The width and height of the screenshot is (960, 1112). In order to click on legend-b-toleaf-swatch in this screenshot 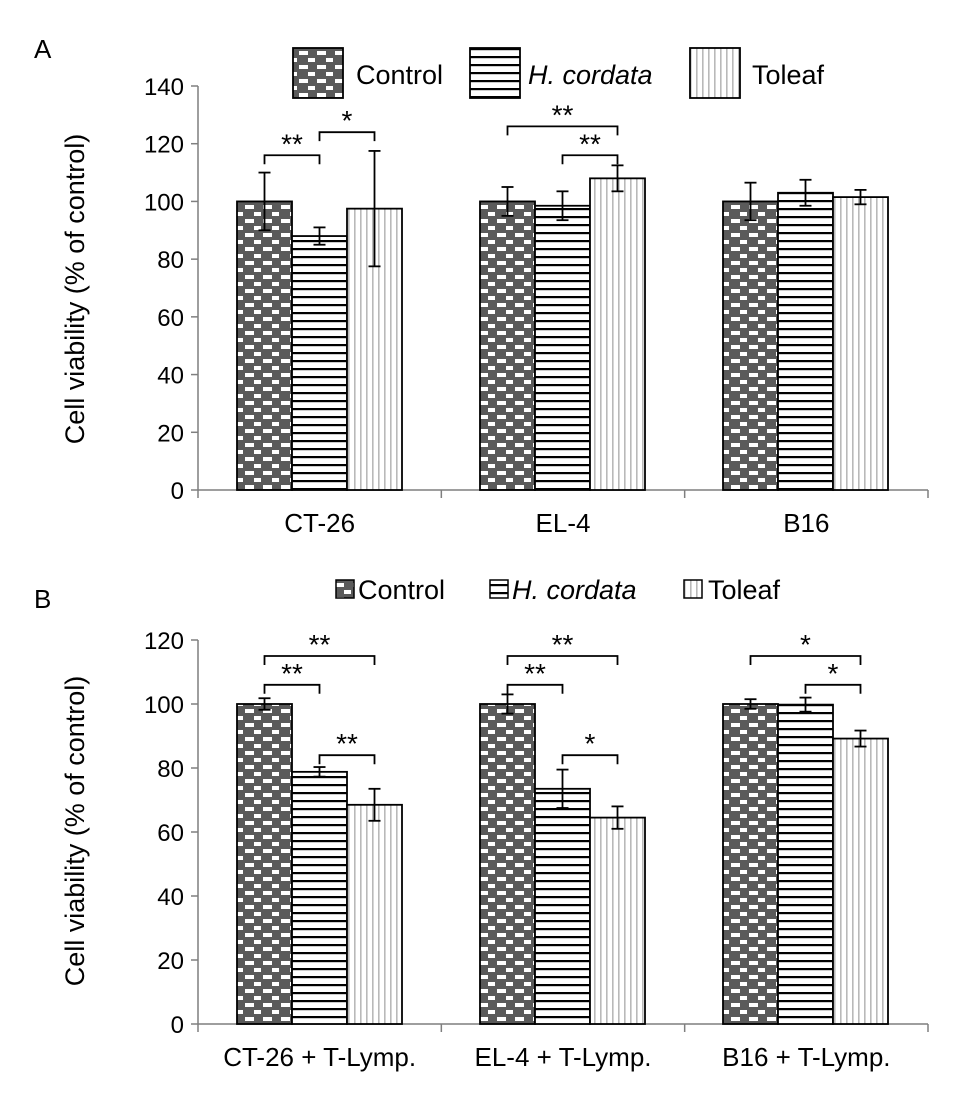, I will do `click(693, 589)`.